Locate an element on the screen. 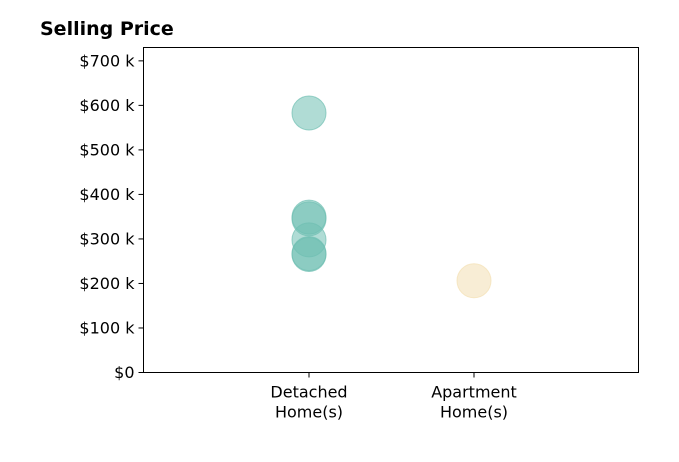  y-tick-label: $100 k is located at coordinates (107, 327).